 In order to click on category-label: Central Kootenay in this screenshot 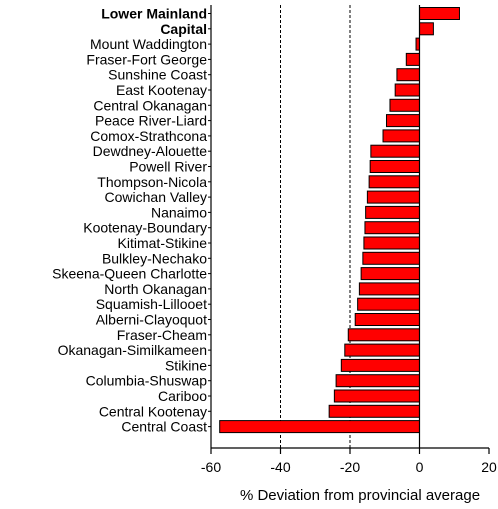, I will do `click(153, 411)`.